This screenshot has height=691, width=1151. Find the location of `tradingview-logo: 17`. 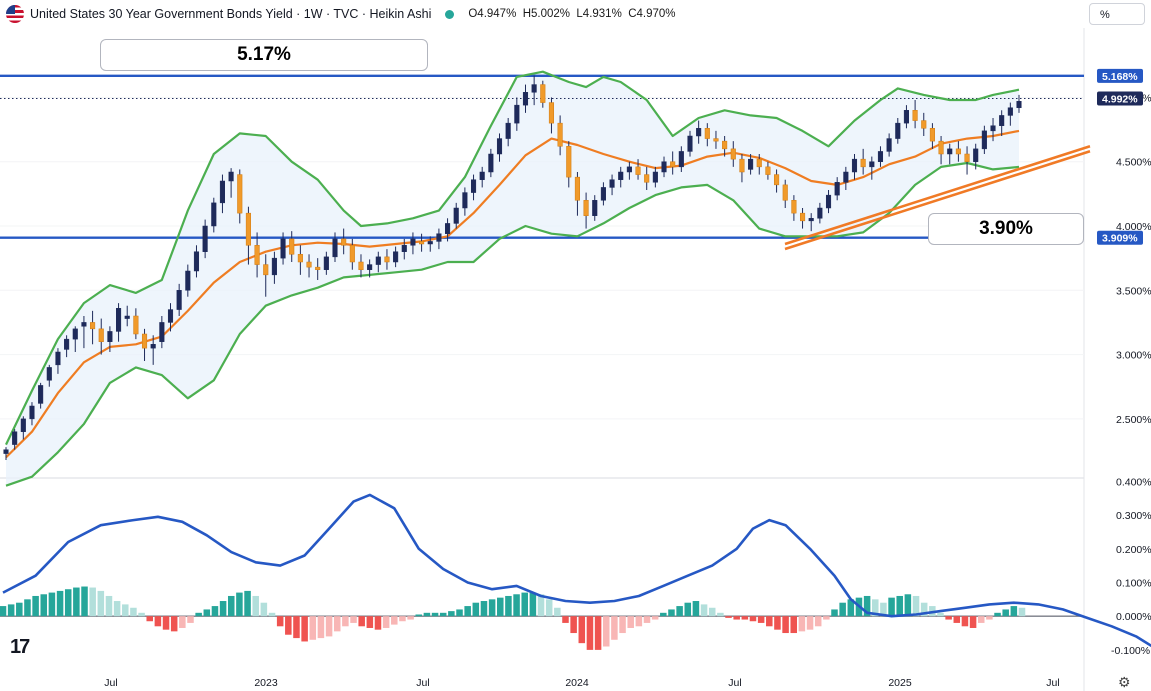

tradingview-logo: 17 is located at coordinates (20, 647).